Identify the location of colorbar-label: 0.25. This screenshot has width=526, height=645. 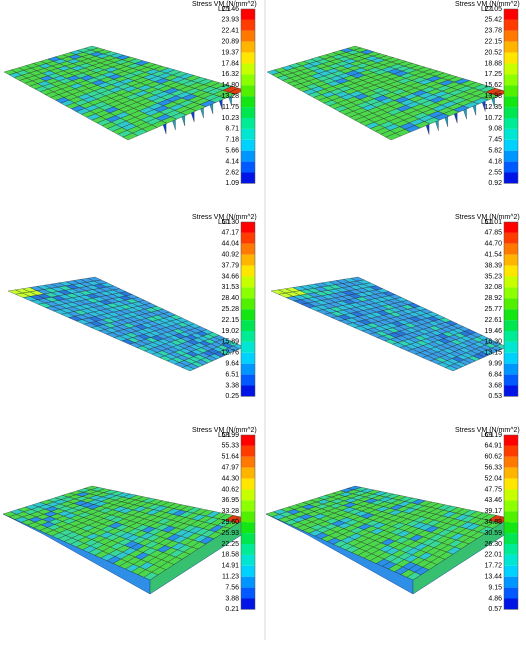
(232, 396).